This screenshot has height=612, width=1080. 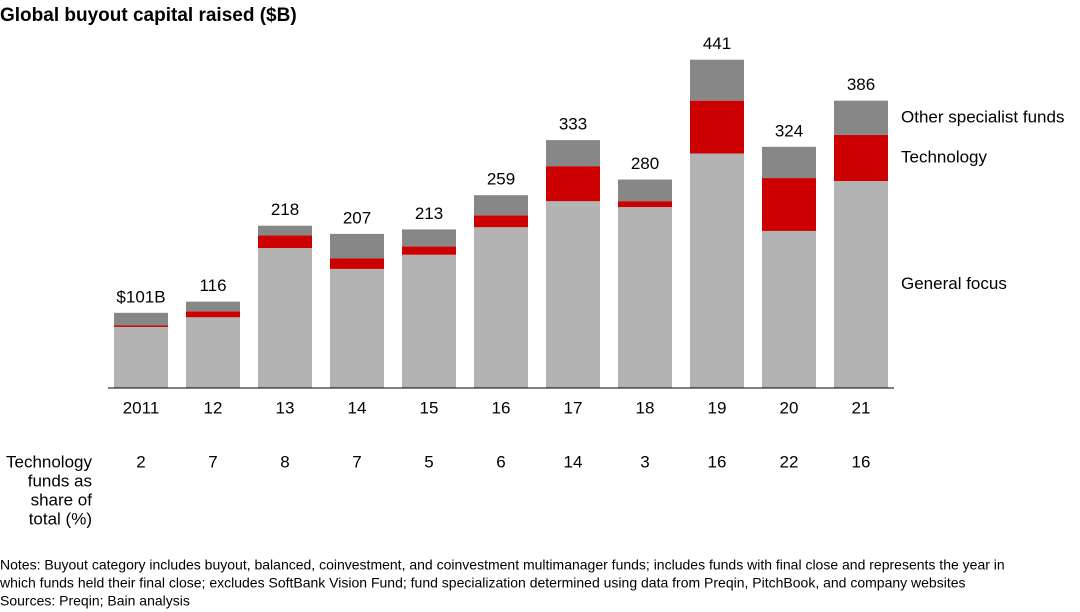 What do you see at coordinates (285, 209) in the screenshot?
I see `total-label: 218` at bounding box center [285, 209].